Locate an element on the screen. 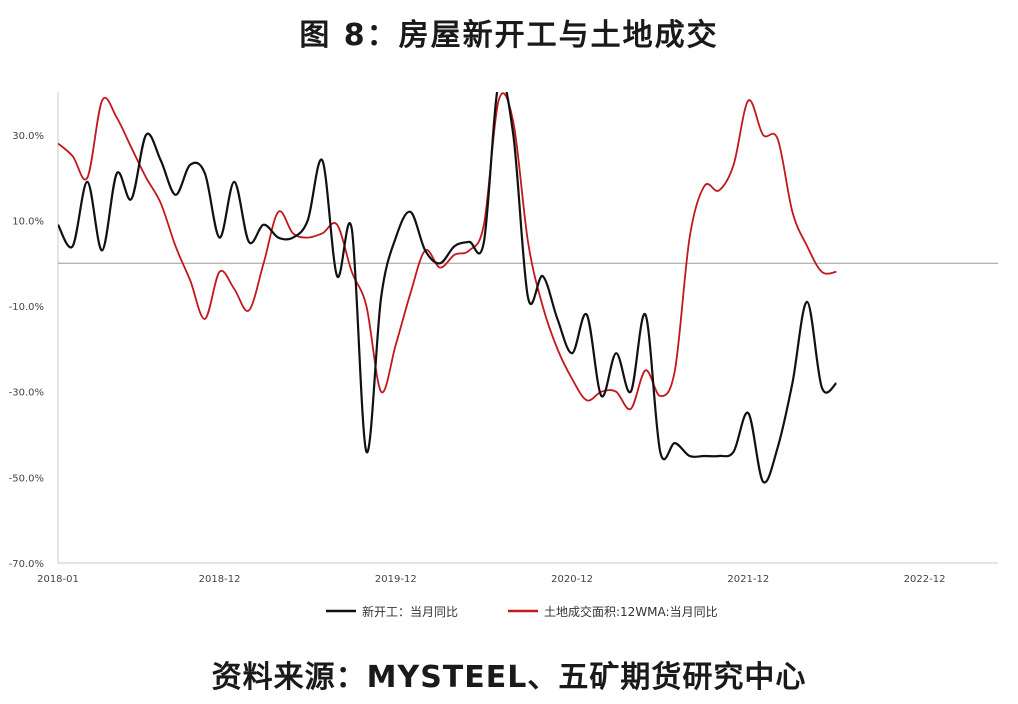 The height and width of the screenshot is (704, 1018). x-tick-label: 2022-12 is located at coordinates (925, 579).